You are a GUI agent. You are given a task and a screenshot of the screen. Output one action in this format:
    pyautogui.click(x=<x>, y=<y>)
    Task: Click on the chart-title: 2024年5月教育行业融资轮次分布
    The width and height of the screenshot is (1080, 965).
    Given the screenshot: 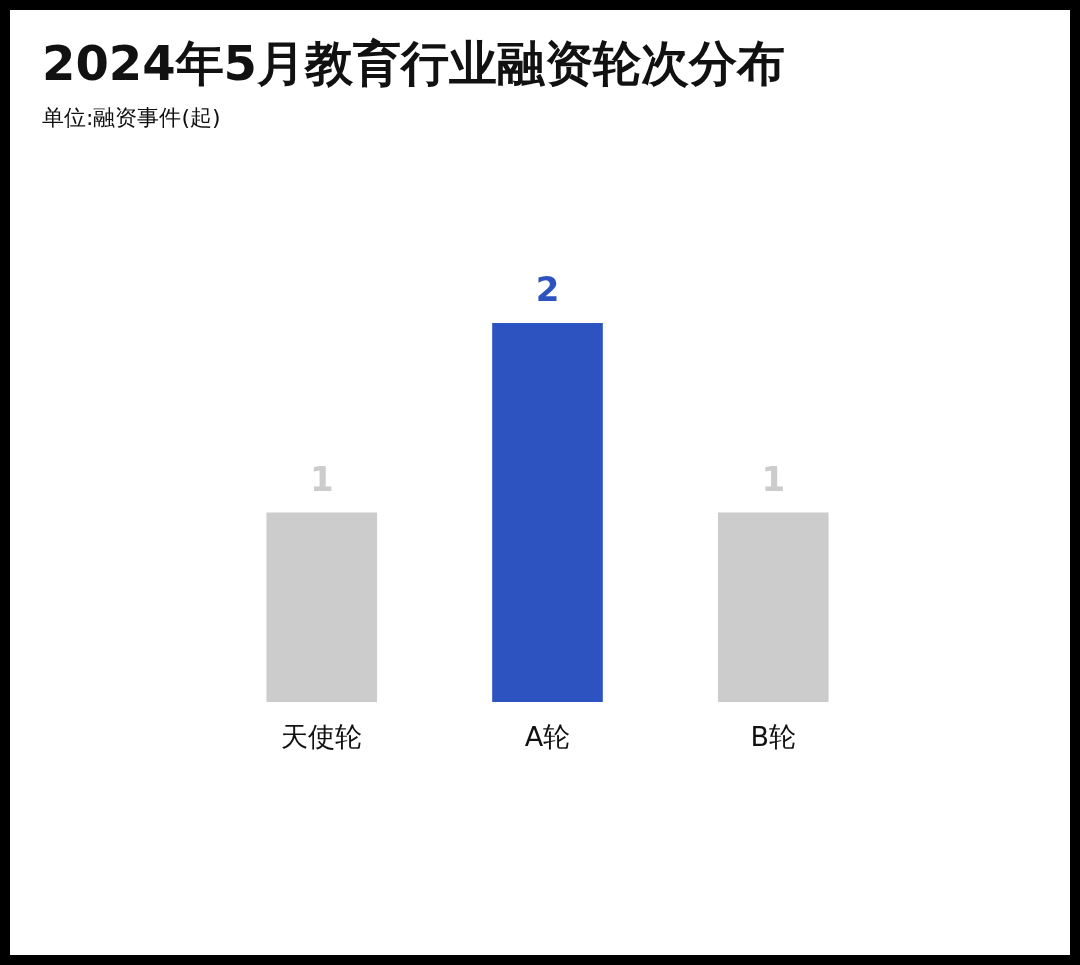 What is the action you would take?
    pyautogui.click(x=413, y=63)
    